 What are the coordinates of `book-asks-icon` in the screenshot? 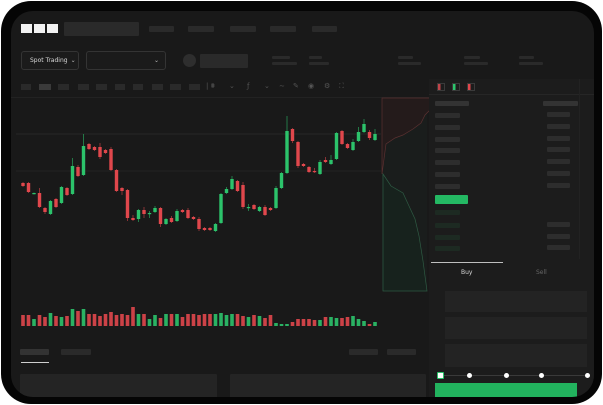 It's located at (471, 87).